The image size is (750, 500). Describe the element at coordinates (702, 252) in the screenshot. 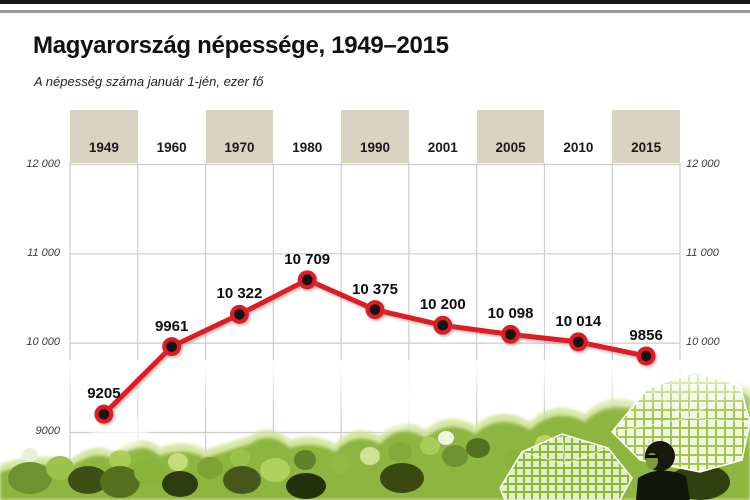

I see `y-tick-right-11000: 11 000` at that location.